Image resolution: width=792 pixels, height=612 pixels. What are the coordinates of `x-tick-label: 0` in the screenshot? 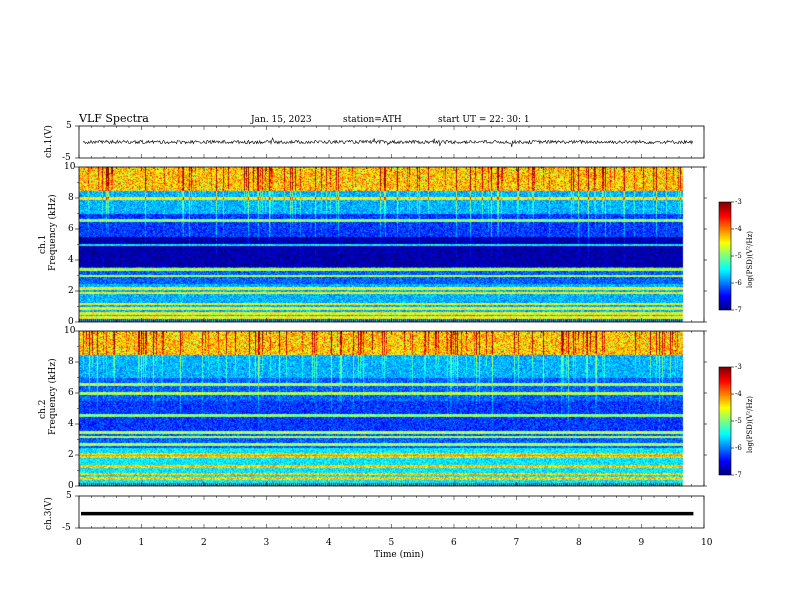 It's located at (79, 543).